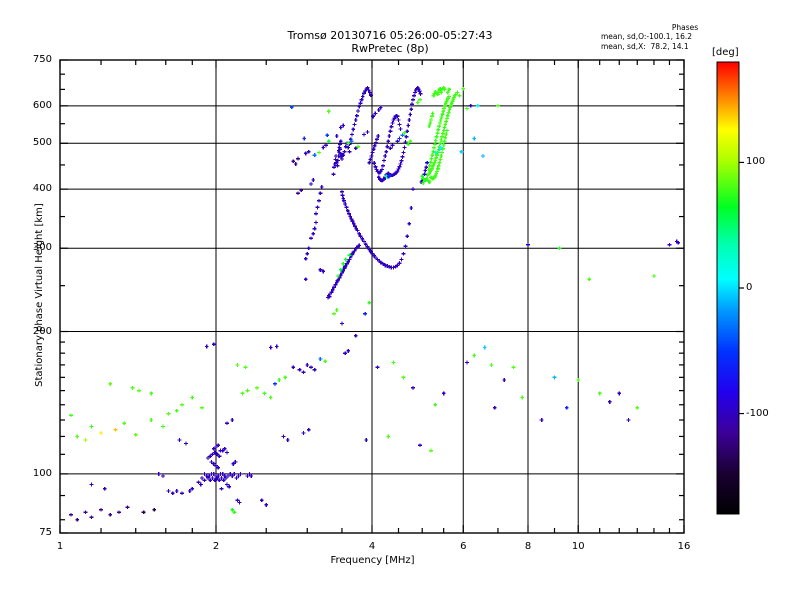  What do you see at coordinates (756, 162) in the screenshot?
I see `colorbar-tick-label: 100` at bounding box center [756, 162].